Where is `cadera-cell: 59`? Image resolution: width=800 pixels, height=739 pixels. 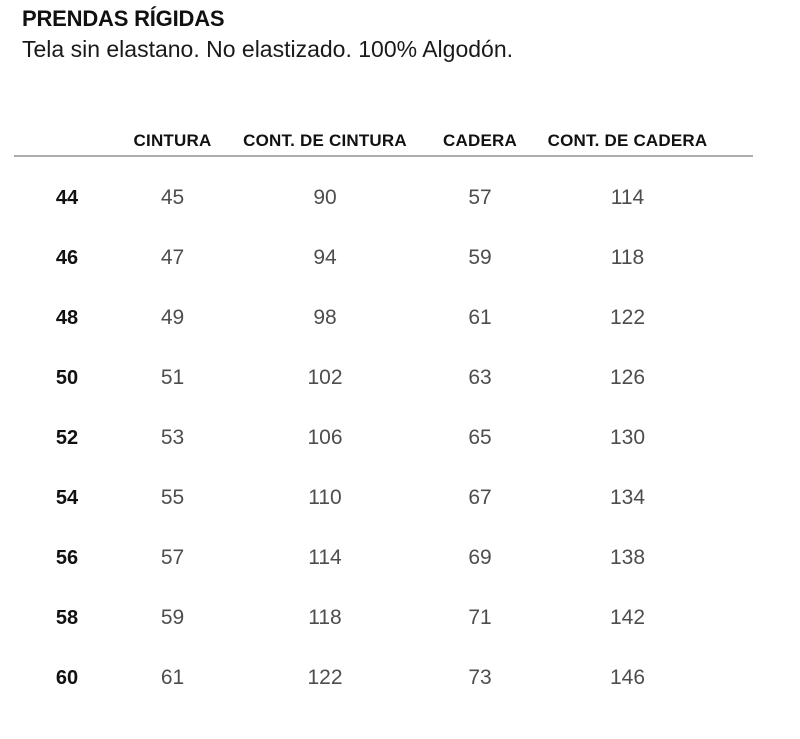
cadera-cell: 59 is located at coordinates (480, 257).